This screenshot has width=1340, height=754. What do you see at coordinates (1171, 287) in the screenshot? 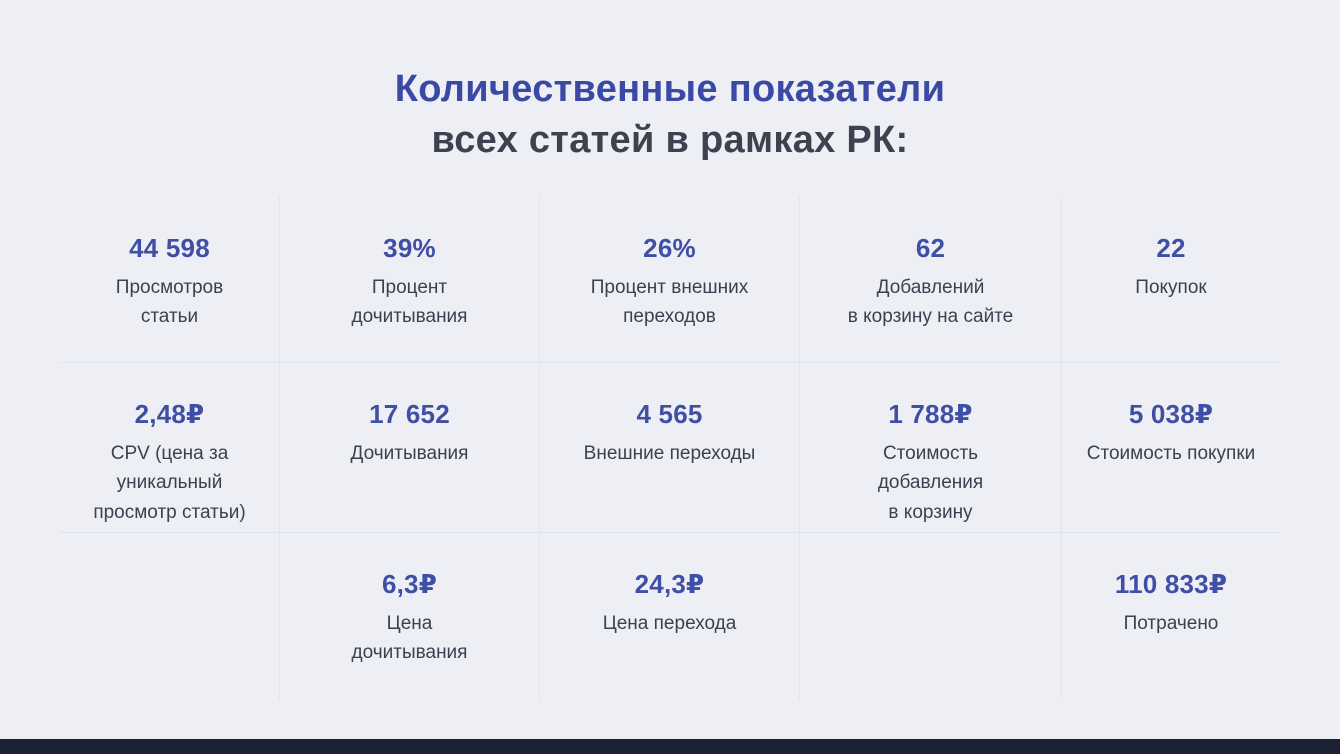
I see `metric-label: Покупок` at bounding box center [1171, 287].